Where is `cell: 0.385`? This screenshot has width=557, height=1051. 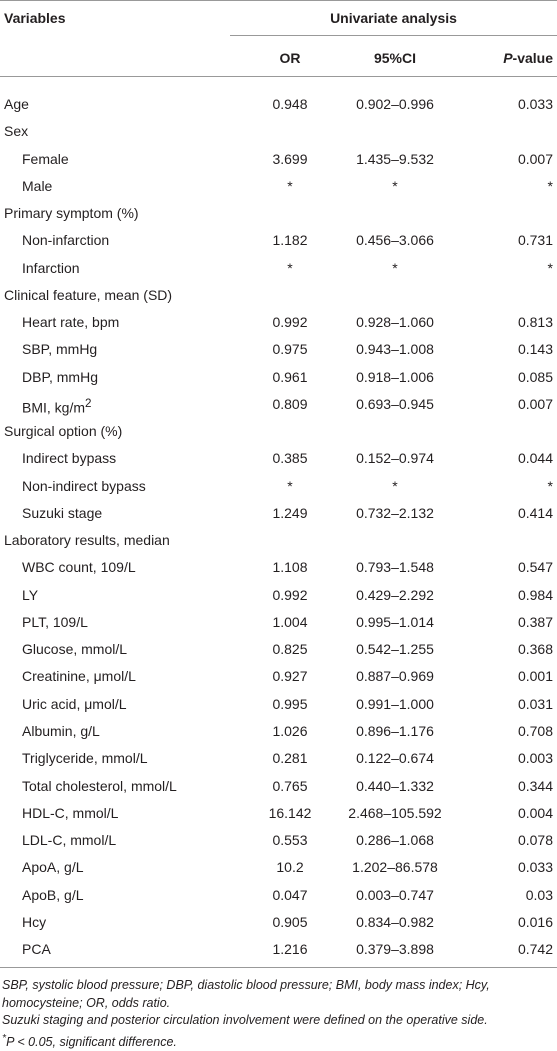 cell: 0.385 is located at coordinates (290, 458).